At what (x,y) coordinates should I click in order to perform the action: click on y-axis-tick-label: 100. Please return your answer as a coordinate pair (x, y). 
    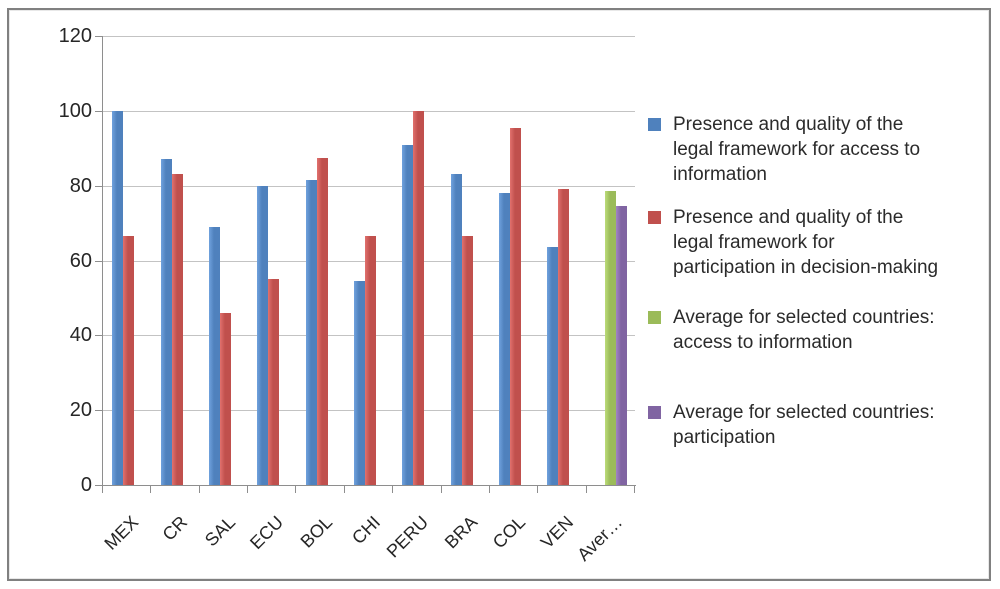
    Looking at the image, I should click on (75, 111).